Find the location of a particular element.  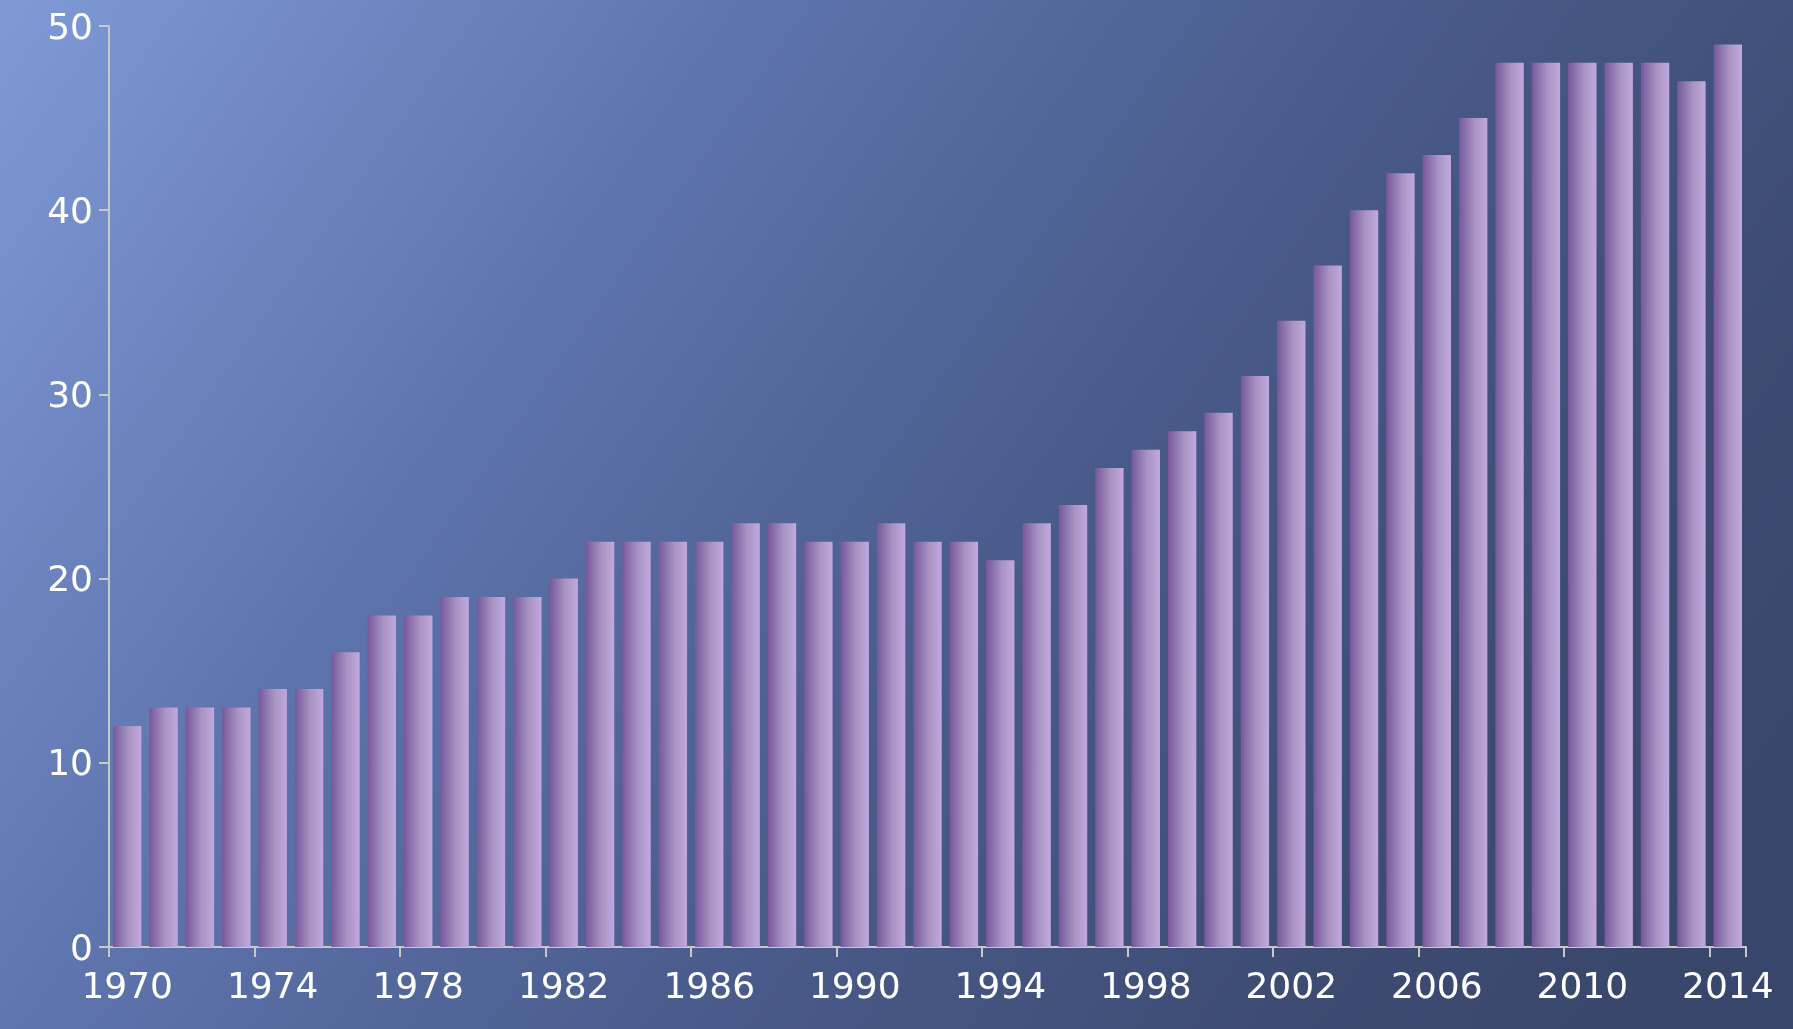

x-tick-label: 2010 is located at coordinates (1582, 985).